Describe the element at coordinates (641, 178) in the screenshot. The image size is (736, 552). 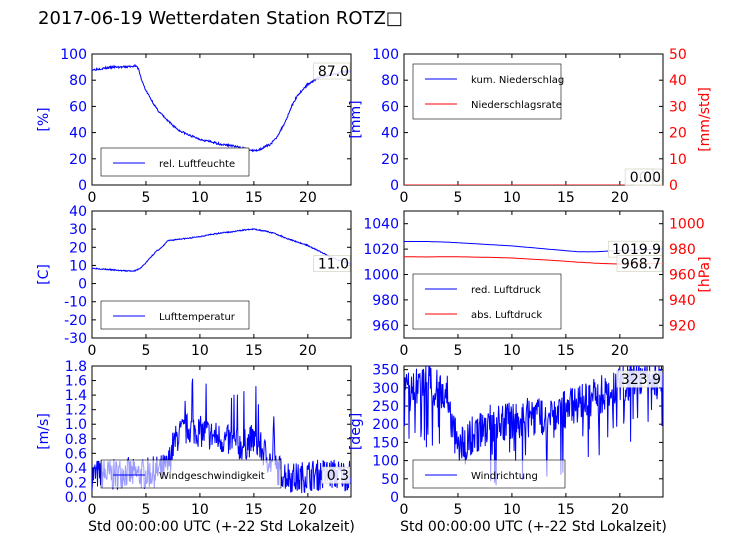
I see `last-value-label: 0.0` at that location.